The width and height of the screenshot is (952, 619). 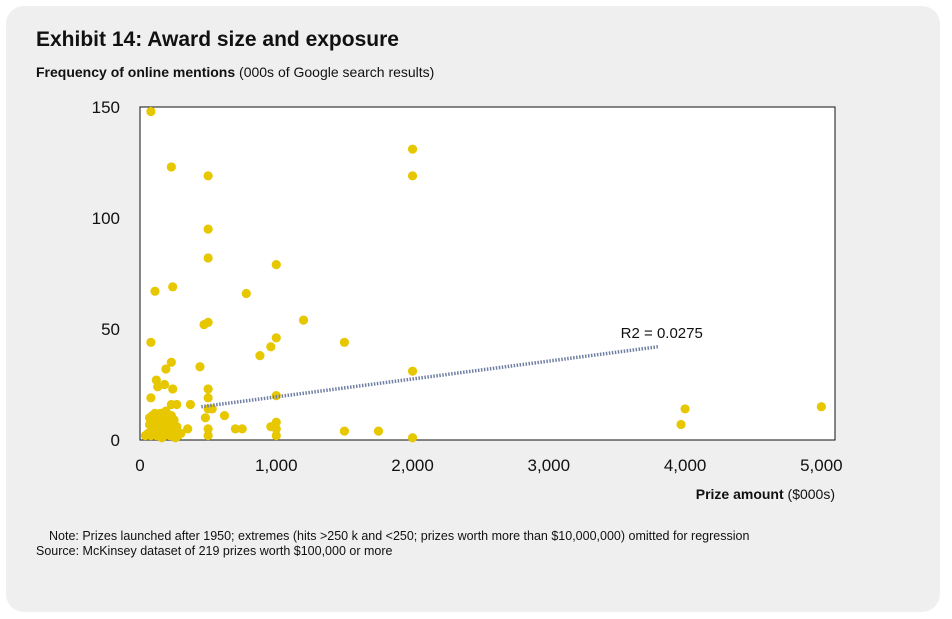 I want to click on x-tick-label: 0, so click(x=139, y=465).